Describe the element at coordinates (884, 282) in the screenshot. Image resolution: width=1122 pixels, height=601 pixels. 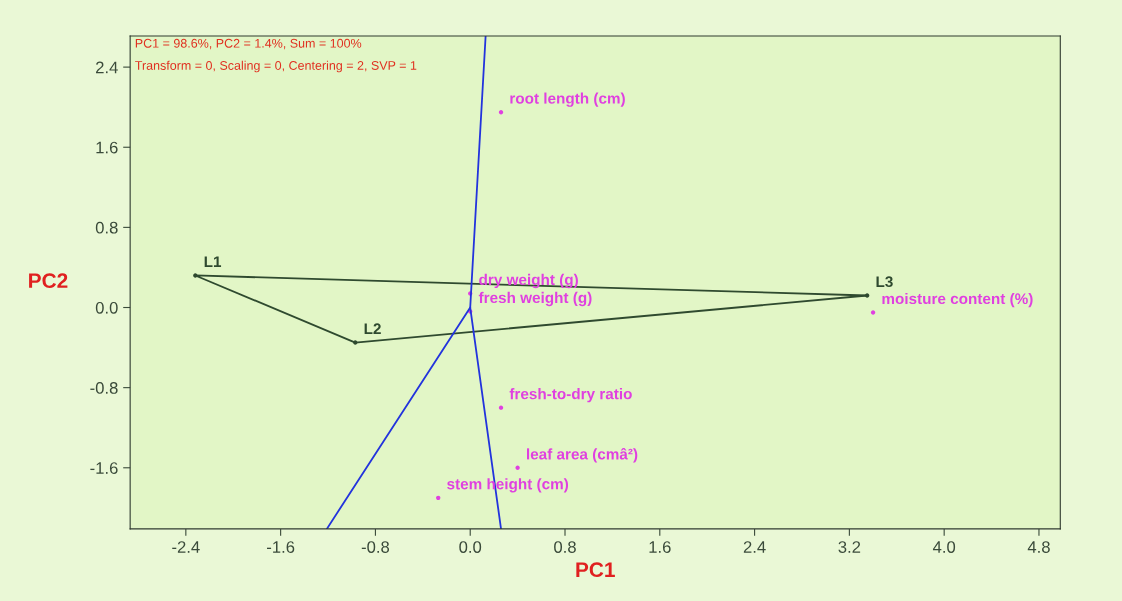
I see `data-label: L3` at that location.